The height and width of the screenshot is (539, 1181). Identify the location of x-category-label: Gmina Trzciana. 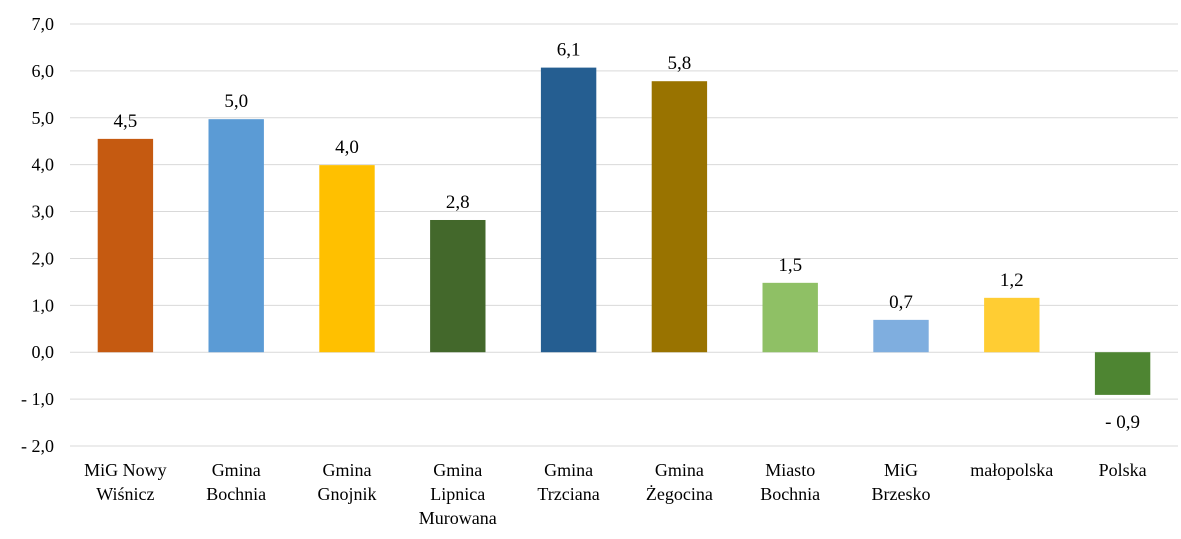
(568, 482).